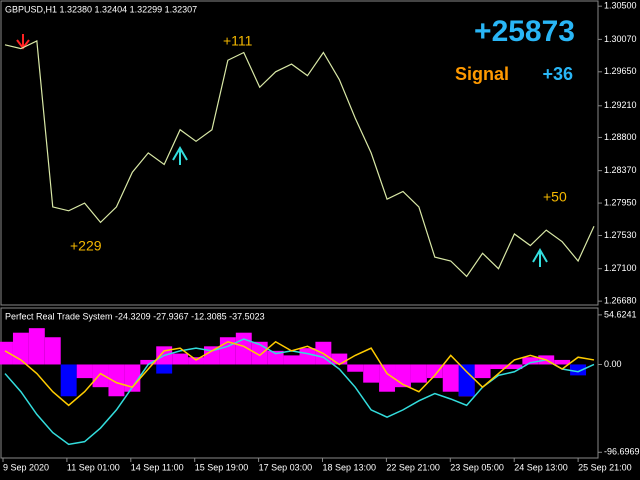 The height and width of the screenshot is (480, 640). Describe the element at coordinates (157, 467) in the screenshot. I see `x-tick-label: 14 Sep 11:00` at that location.